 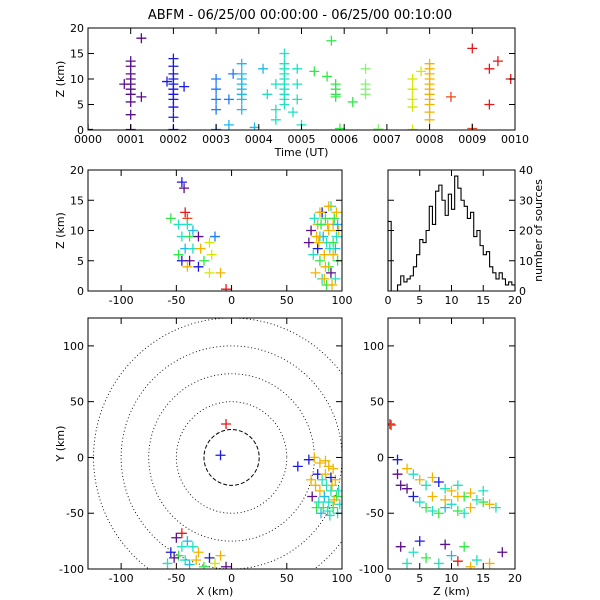 I want to click on range-ring, so click(x=231, y=457).